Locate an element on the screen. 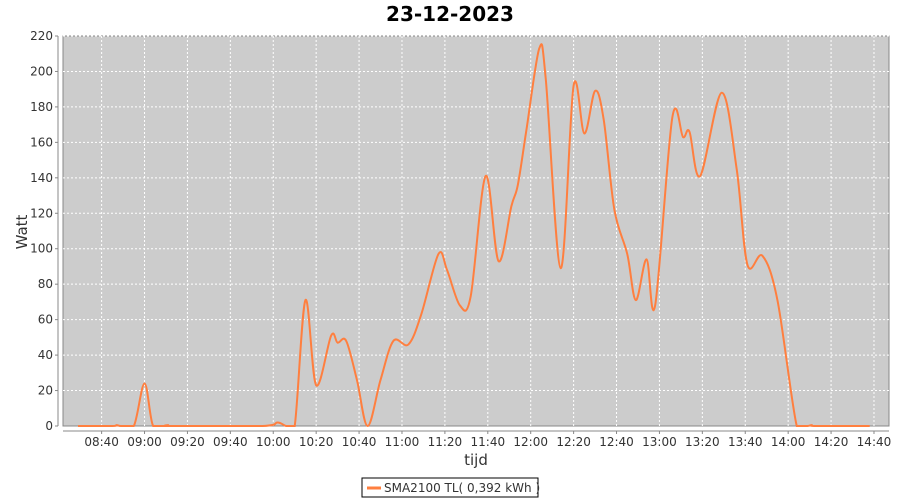 The width and height of the screenshot is (900, 504). legend: SMA2100 TL( 0,392 kWh ) is located at coordinates (451, 487).